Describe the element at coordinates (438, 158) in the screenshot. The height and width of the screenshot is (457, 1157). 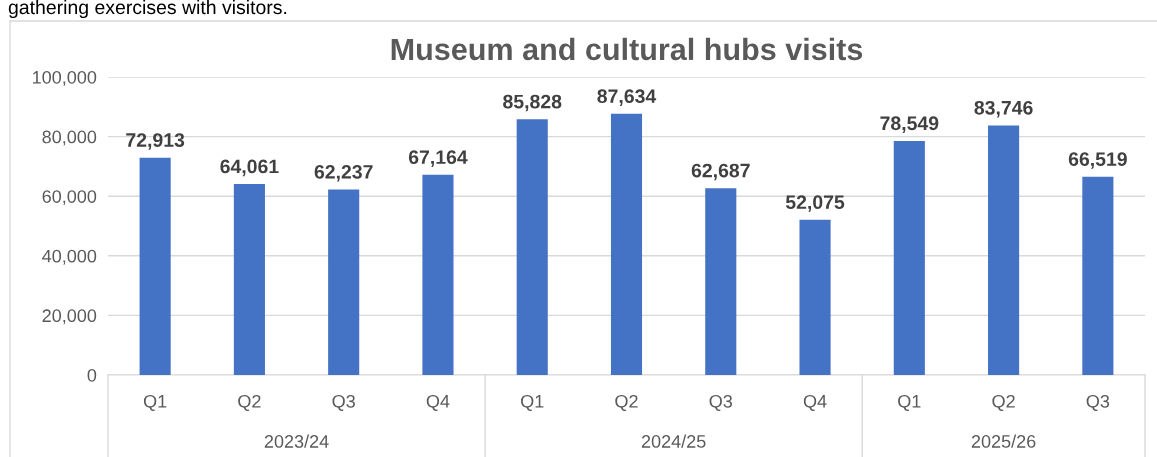
I see `data-label: 67,164` at that location.